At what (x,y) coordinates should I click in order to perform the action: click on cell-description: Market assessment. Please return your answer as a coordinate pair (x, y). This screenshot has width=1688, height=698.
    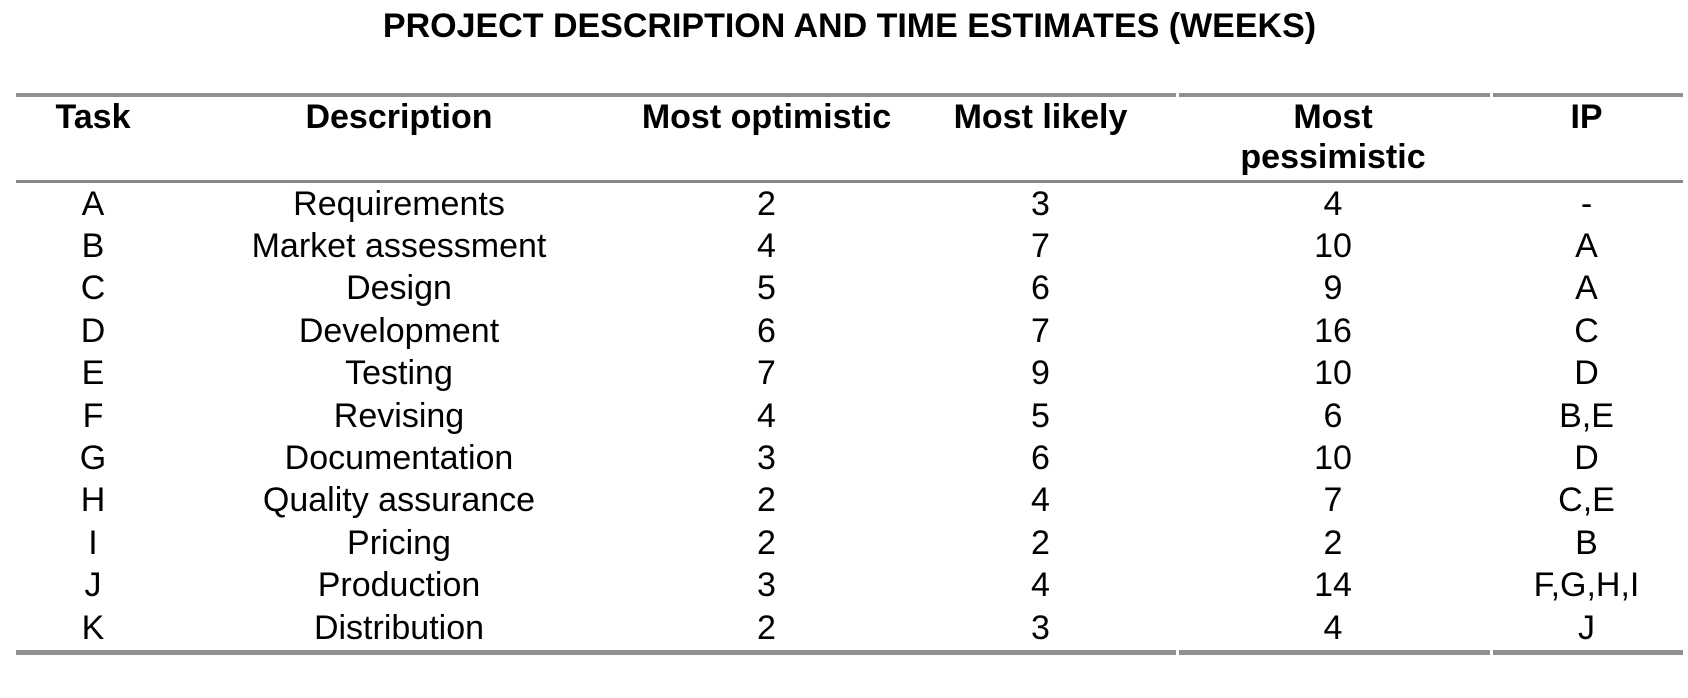
    Looking at the image, I should click on (399, 245).